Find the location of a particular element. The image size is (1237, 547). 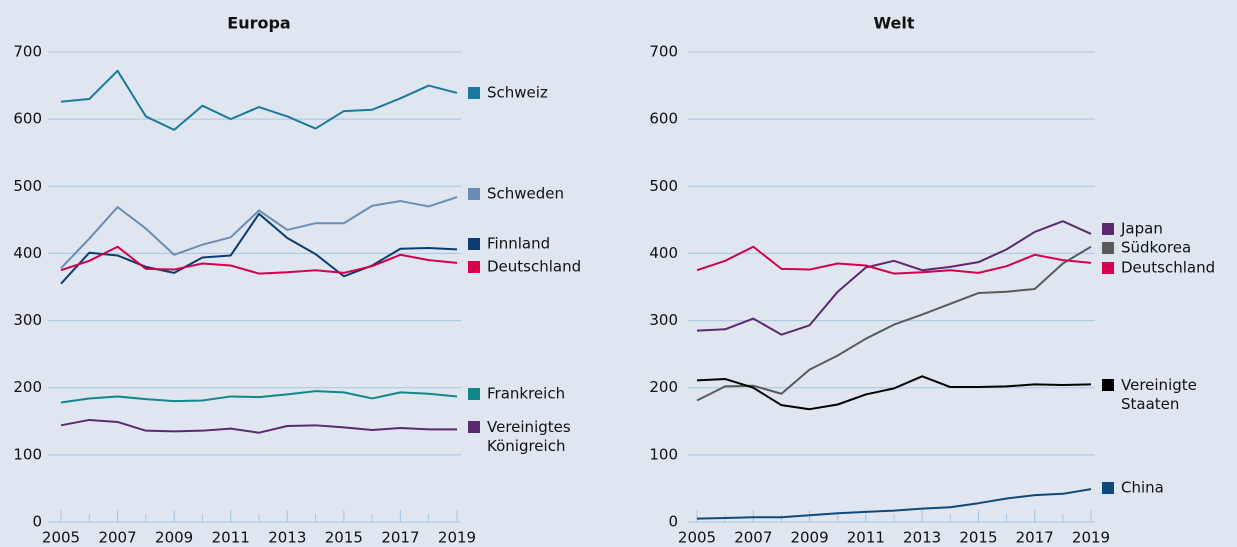

legend-line: Vereinigtes is located at coordinates (529, 427).